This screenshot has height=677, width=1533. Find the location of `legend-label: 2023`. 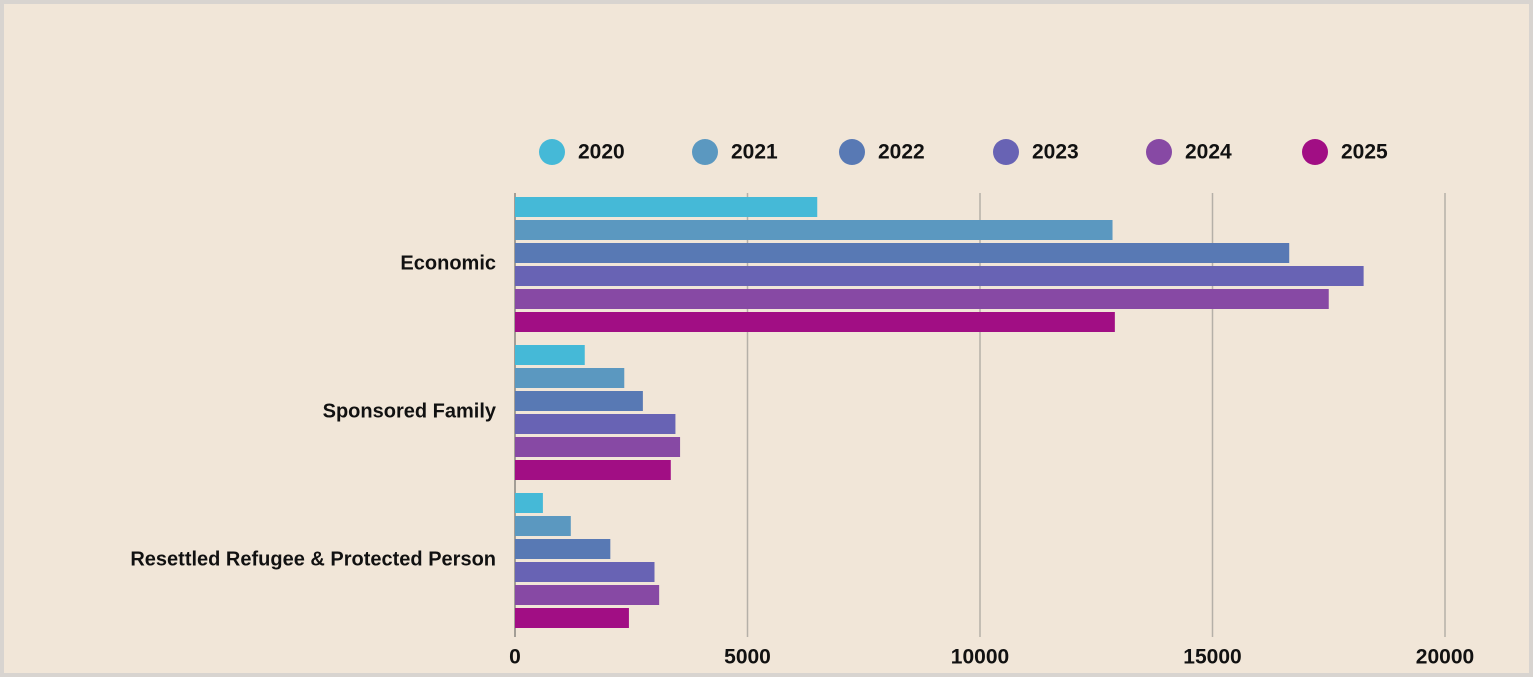

legend-label: 2023 is located at coordinates (1055, 152).